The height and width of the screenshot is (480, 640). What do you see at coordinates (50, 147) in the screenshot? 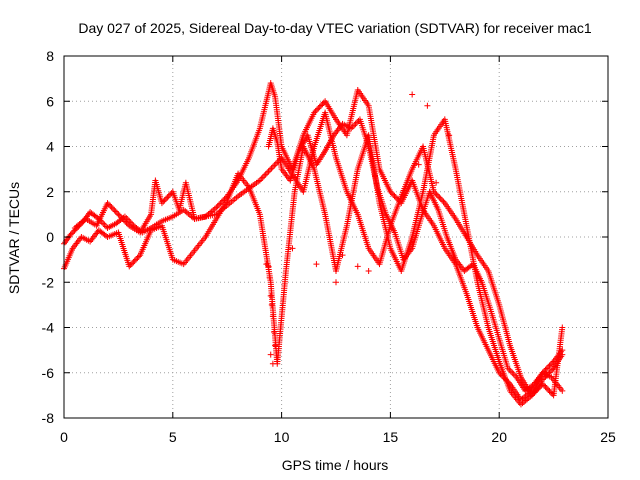
I see `y-tick-label: 4` at bounding box center [50, 147].